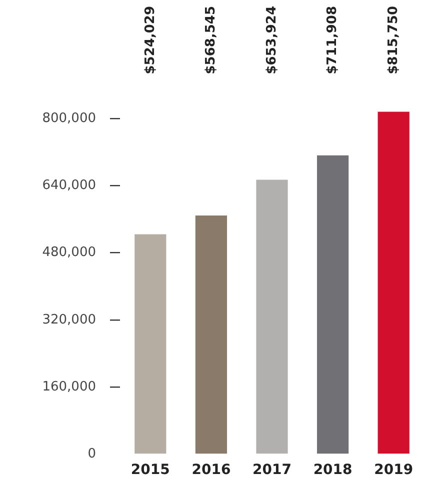 Image resolution: width=428 pixels, height=491 pixels. I want to click on x-tick-label: 2015, so click(150, 470).